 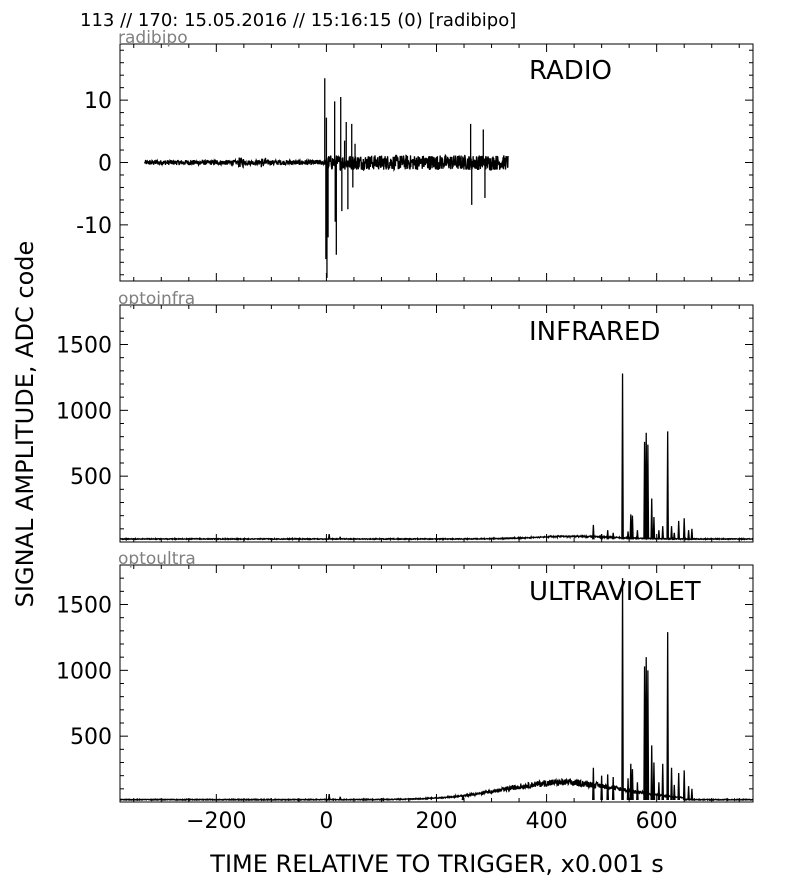 I want to click on panel-title: RADIO, so click(x=570, y=71).